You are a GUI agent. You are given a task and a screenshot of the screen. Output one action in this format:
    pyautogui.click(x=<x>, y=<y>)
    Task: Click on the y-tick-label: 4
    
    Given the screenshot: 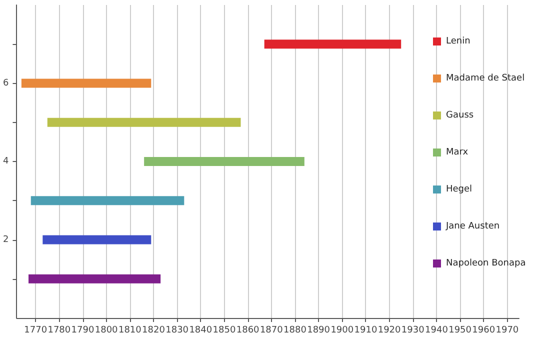 What is the action you would take?
    pyautogui.click(x=5, y=161)
    